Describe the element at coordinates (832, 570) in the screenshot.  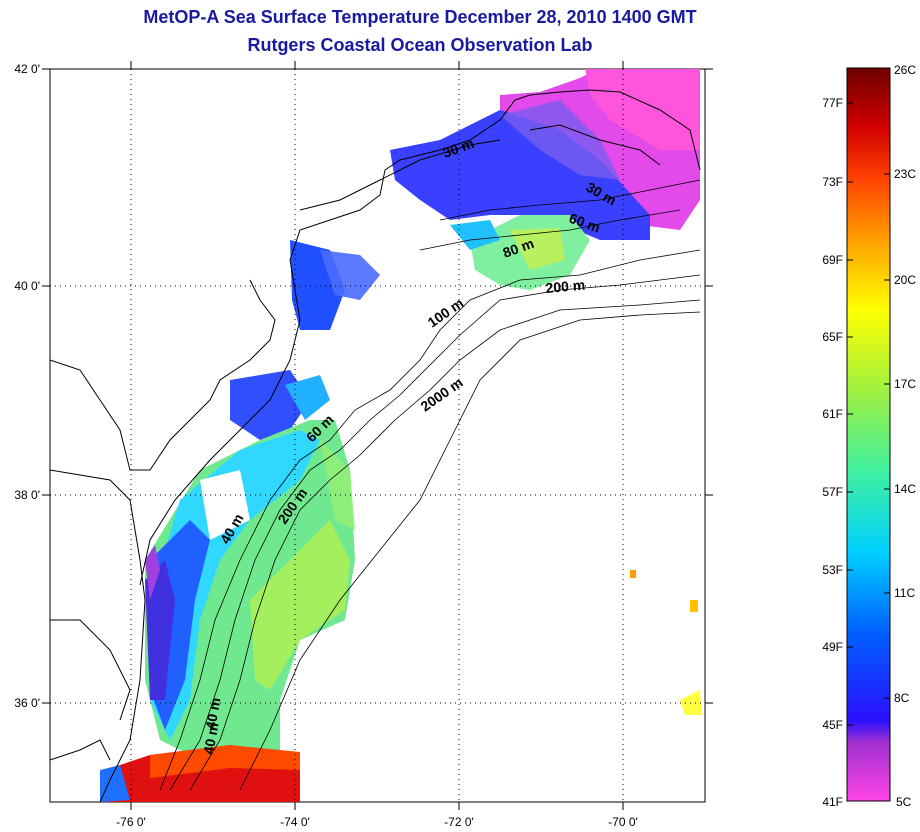
I see `colorbar-f-label: 53F` at that location.